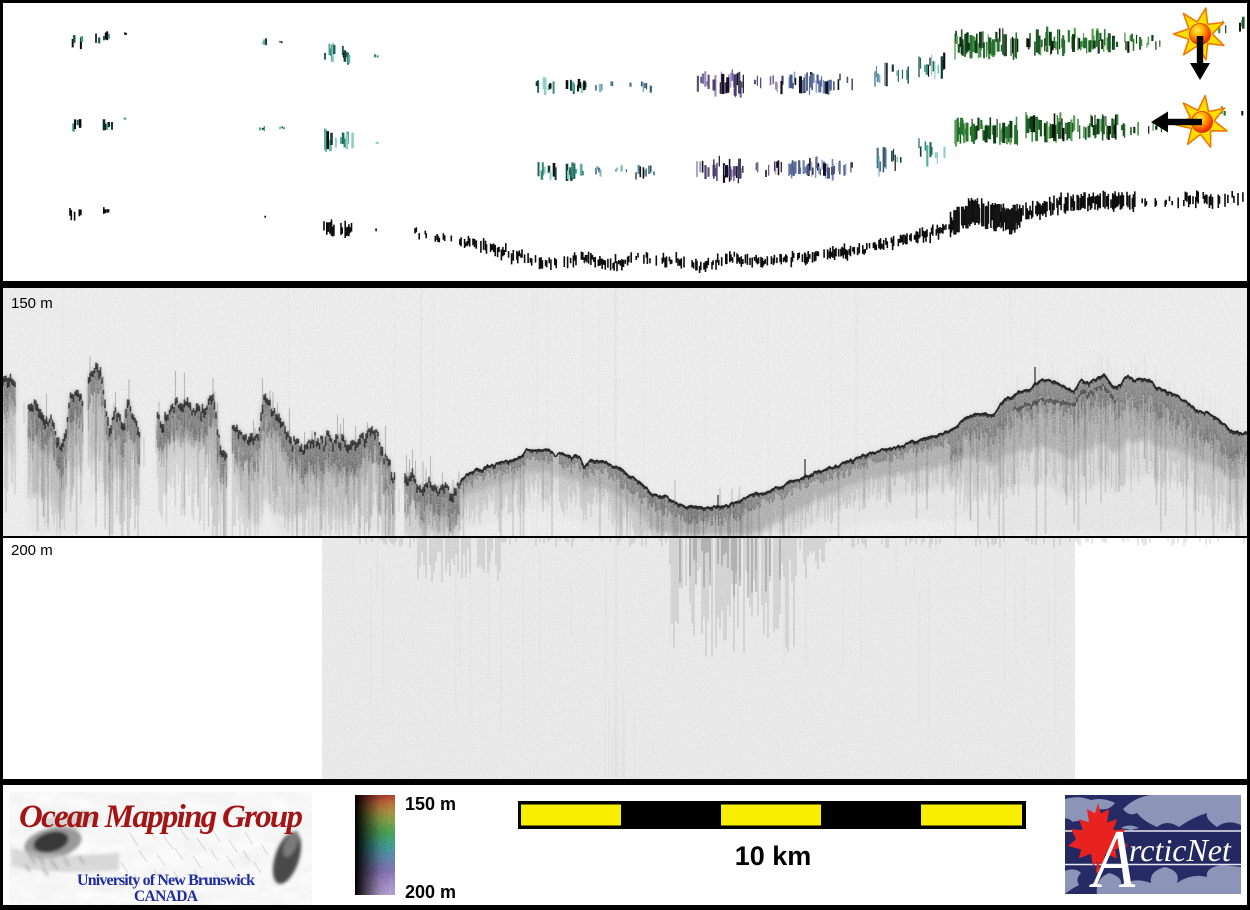  I want to click on svg-text: rcticNet, so click(1180, 850).